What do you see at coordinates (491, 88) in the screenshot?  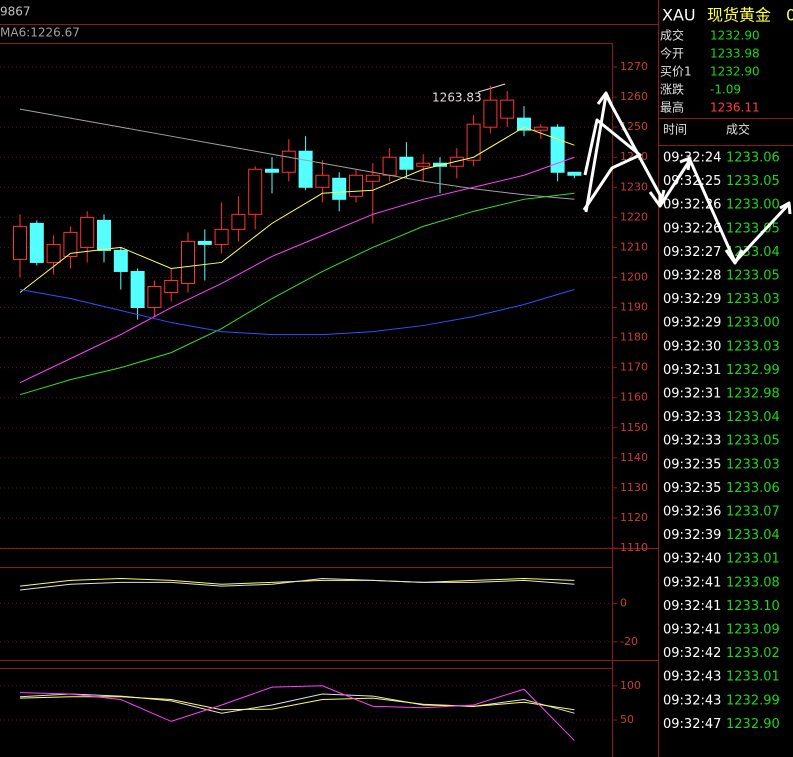 I see `annotation-pointer` at bounding box center [491, 88].